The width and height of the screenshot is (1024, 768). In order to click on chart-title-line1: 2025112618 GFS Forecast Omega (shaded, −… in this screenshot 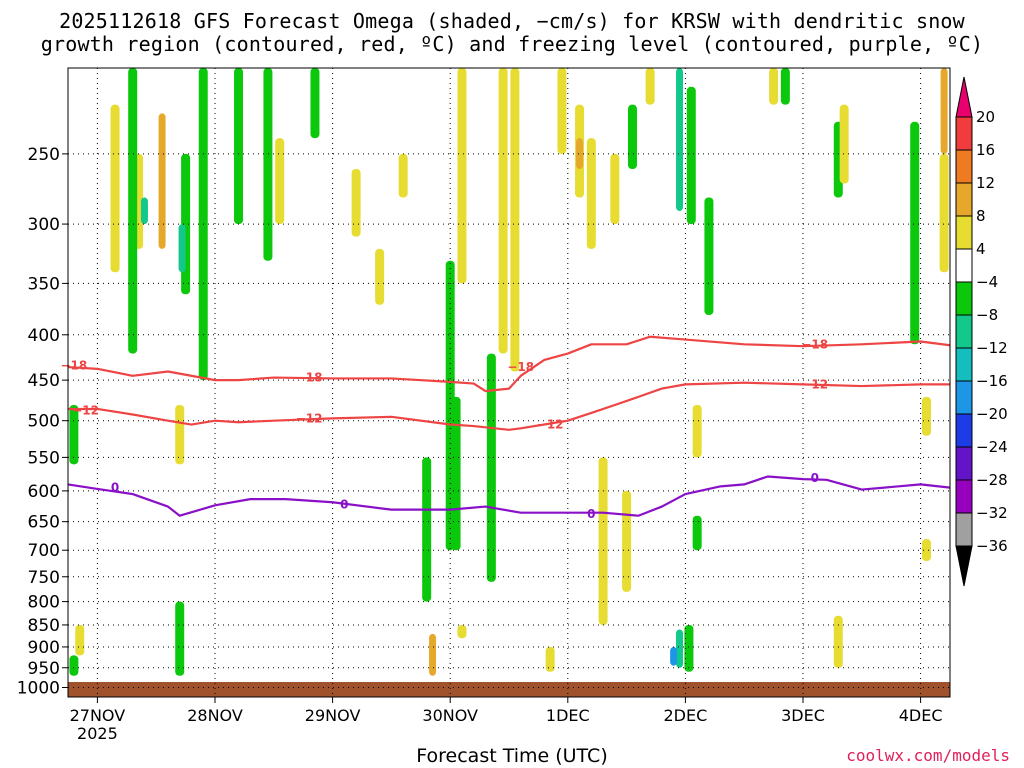, I will do `click(512, 21)`.